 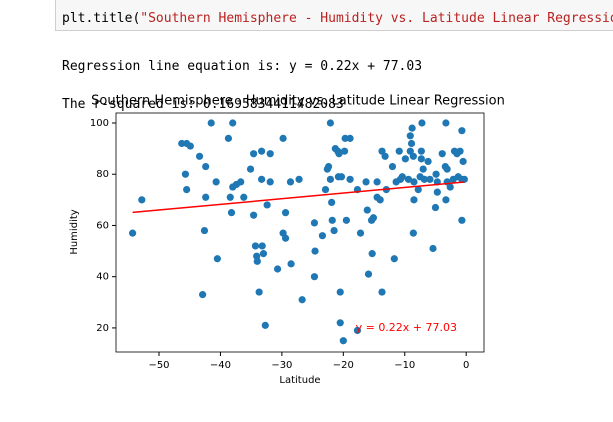 What do you see at coordinates (102, 328) in the screenshot?
I see `y-tick-label: 20` at bounding box center [102, 328].